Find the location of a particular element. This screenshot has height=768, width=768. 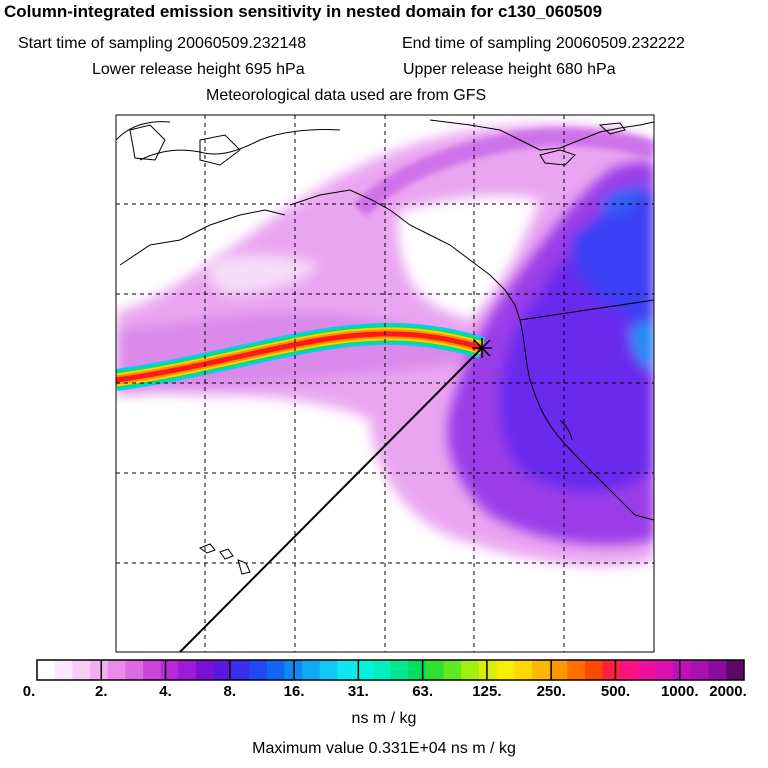

colorbar-tick-label: 500. is located at coordinates (615, 691).